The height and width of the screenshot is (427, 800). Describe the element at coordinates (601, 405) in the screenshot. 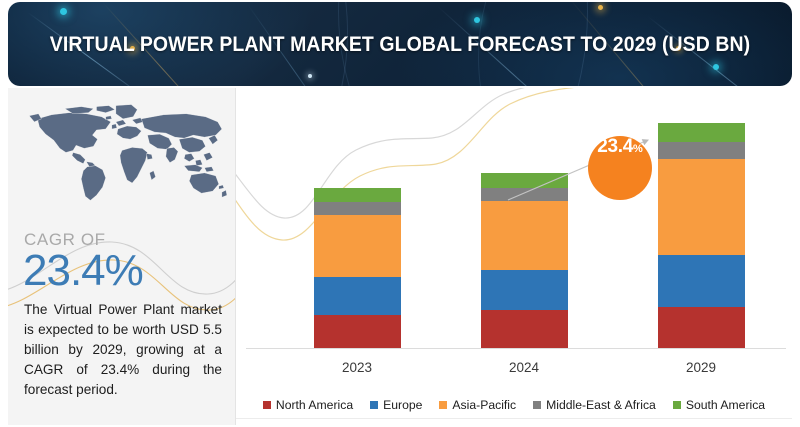

I see `legend-label: Middle-East & Africa` at that location.